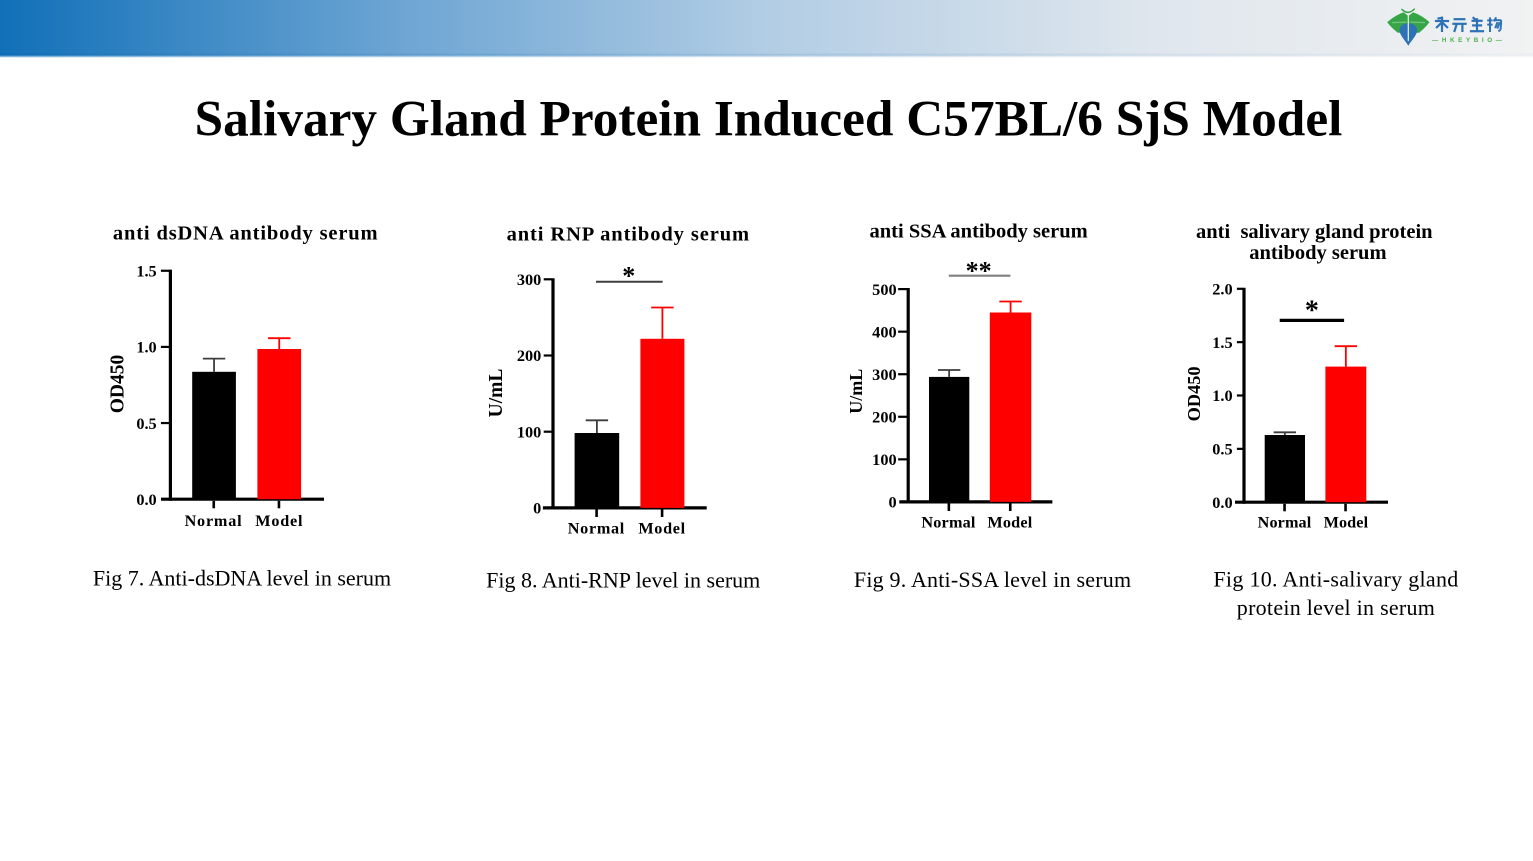 The height and width of the screenshot is (861, 1533). Describe the element at coordinates (979, 232) in the screenshot. I see `svg-text: anti SSA antibody serum` at that location.